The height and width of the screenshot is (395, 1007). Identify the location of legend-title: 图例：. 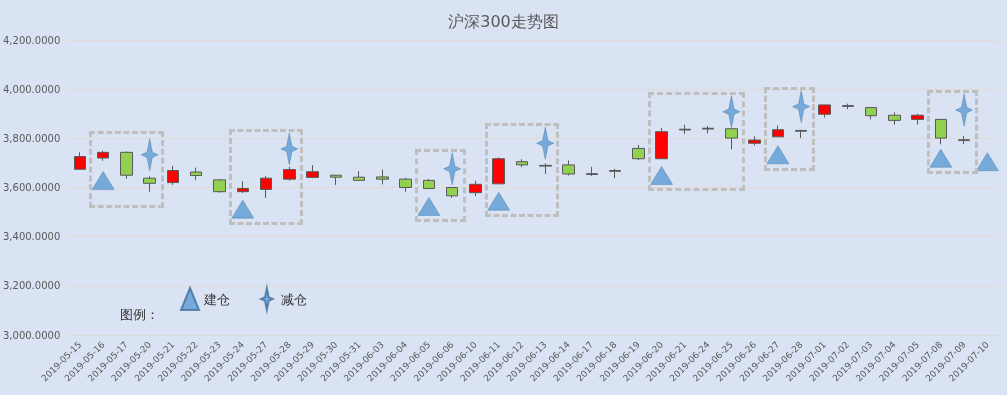
(139, 314).